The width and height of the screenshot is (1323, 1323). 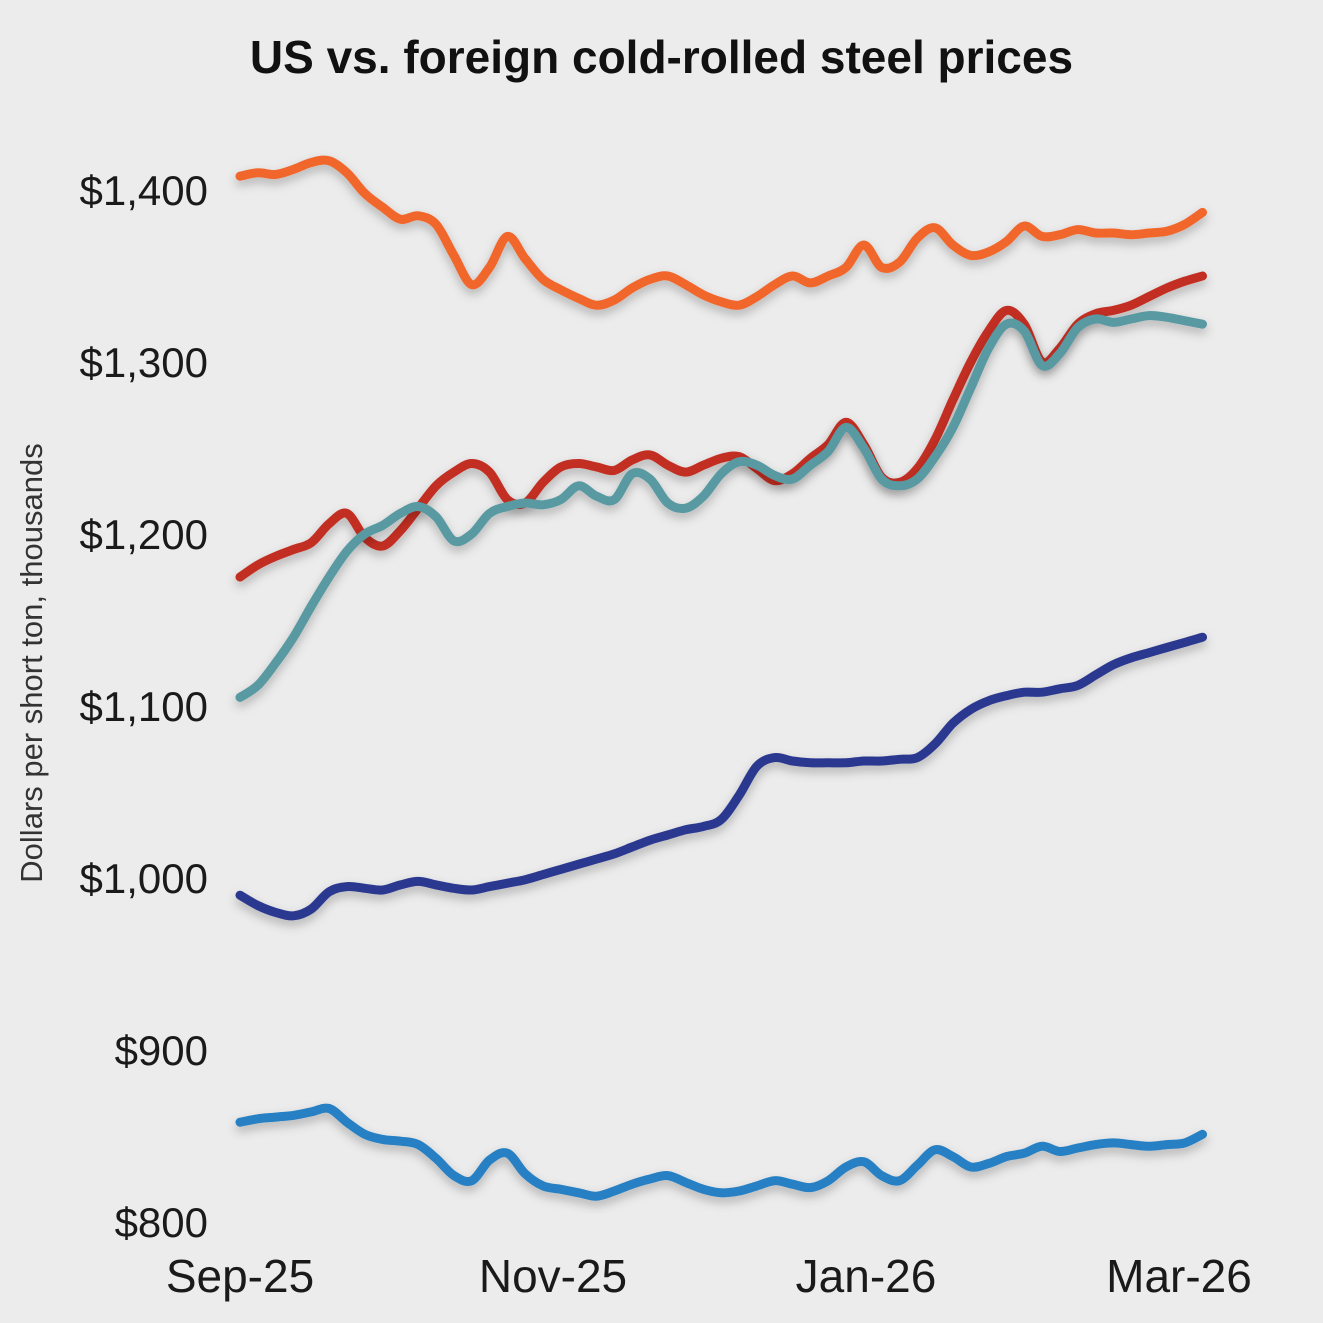 What do you see at coordinates (1179, 1276) in the screenshot?
I see `x-tick-label: Mar-26` at bounding box center [1179, 1276].